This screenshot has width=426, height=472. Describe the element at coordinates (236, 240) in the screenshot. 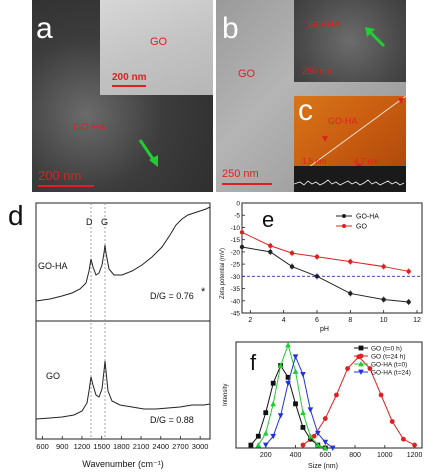

I see `panel-e-ytick-label: -15` at that location.